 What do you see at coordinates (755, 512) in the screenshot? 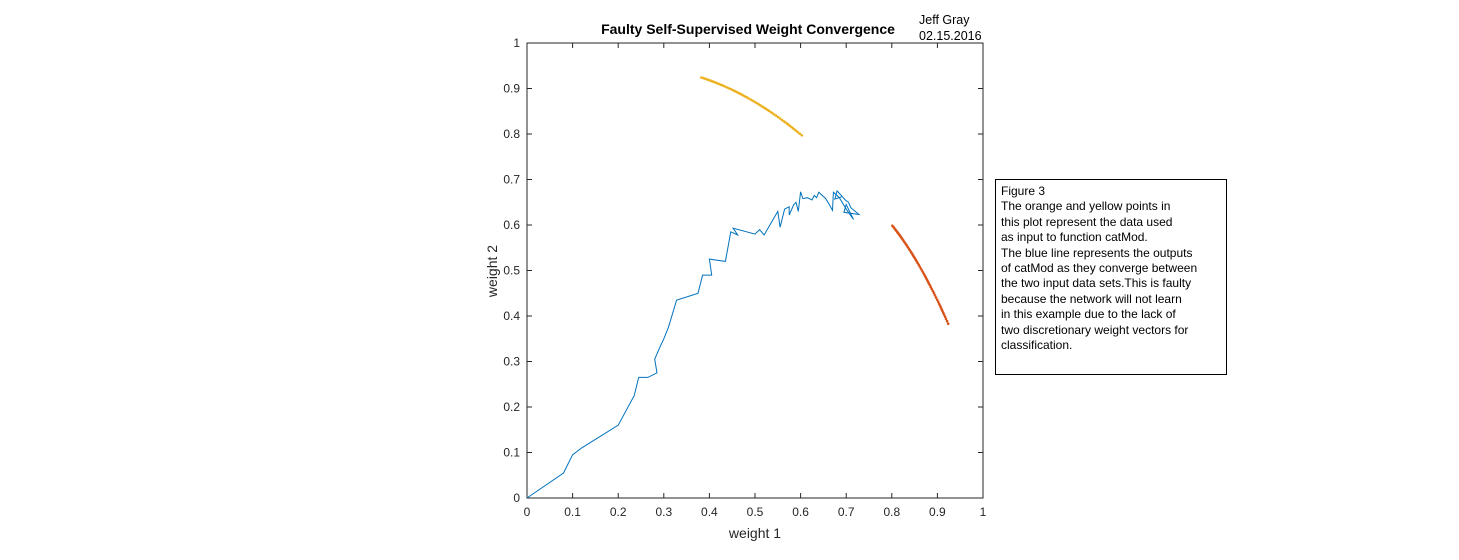
I see `x-tick-label: 0.5` at bounding box center [755, 512].